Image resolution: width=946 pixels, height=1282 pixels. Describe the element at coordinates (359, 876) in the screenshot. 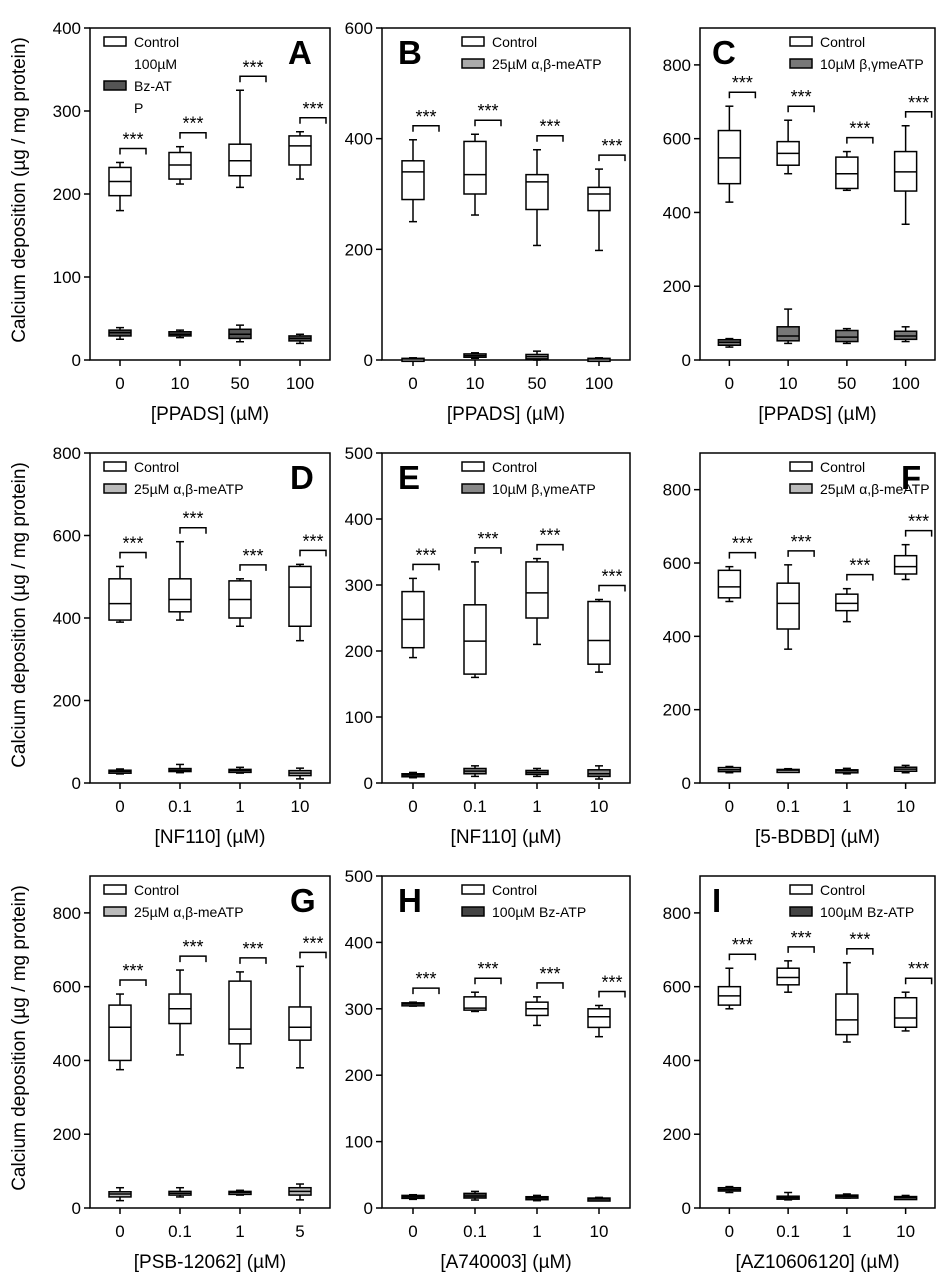

I see `y-tick-label: 500` at that location.